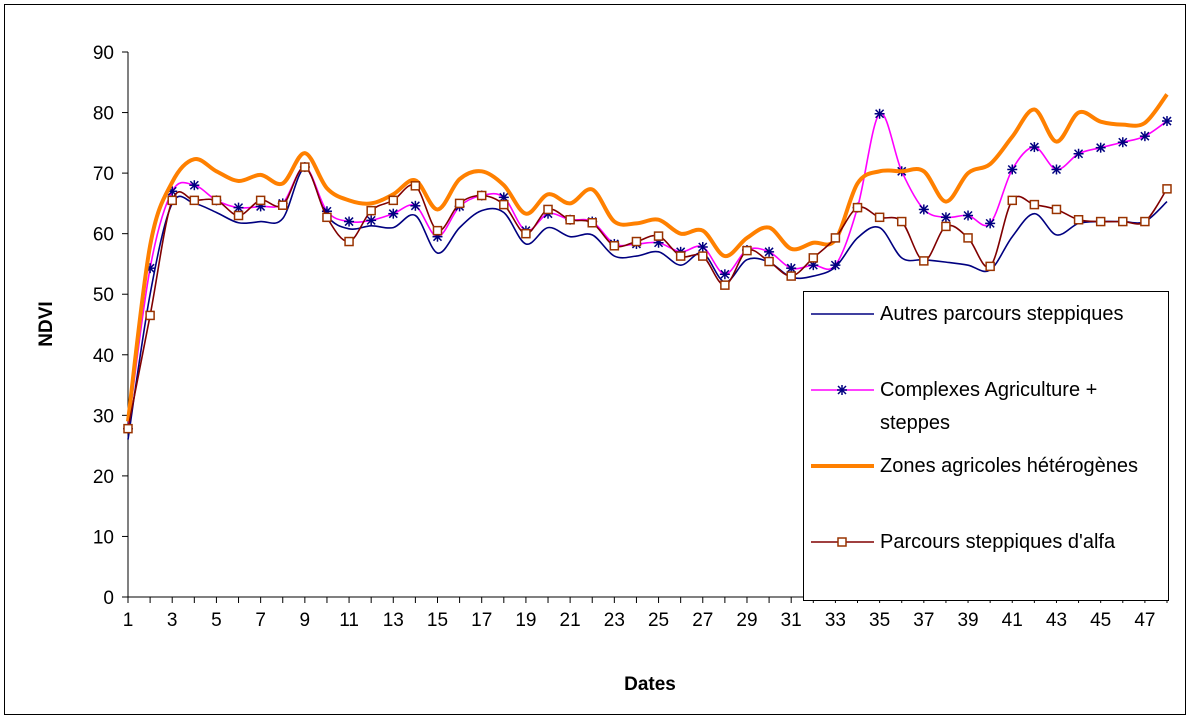 This screenshot has width=1190, height=719. Describe the element at coordinates (923, 620) in the screenshot. I see `x-tick-label: 37` at that location.